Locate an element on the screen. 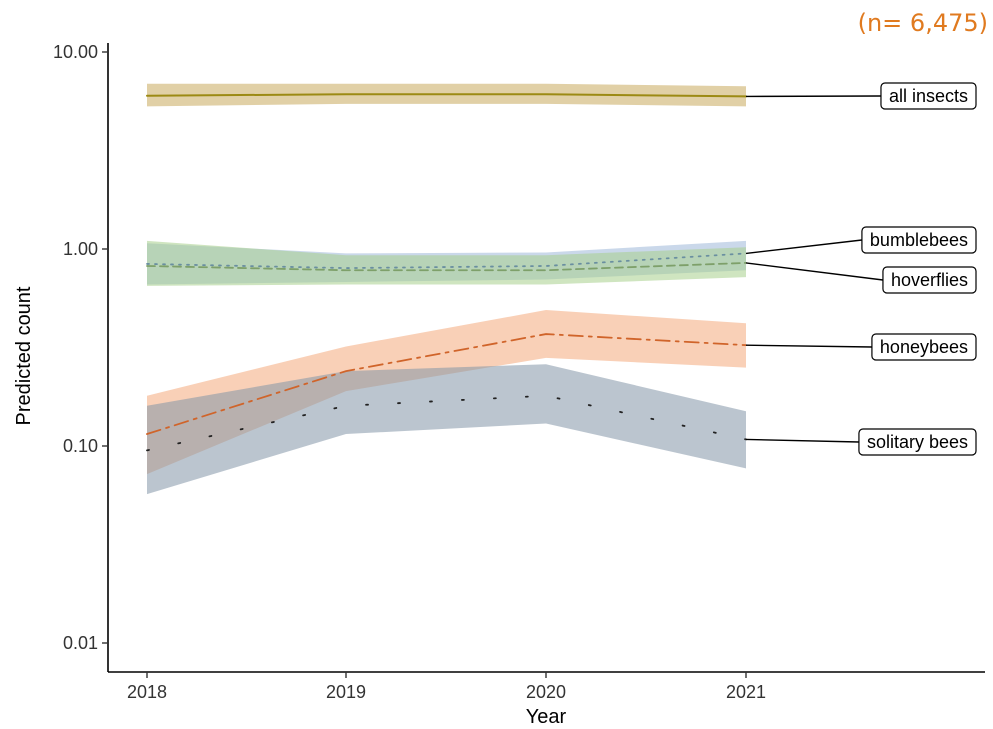 This screenshot has width=993, height=729. band-honeybees is located at coordinates (446, 392).